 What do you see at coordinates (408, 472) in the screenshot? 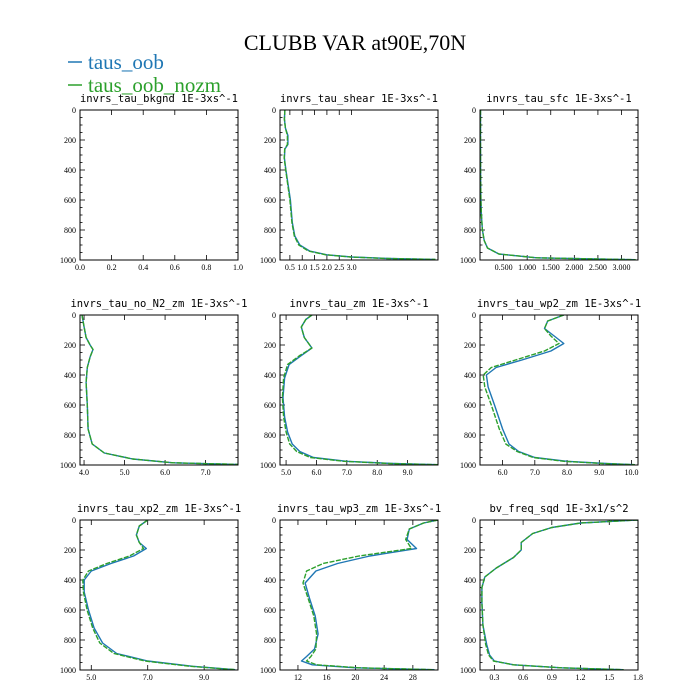
I see `x-tick-label: 9.0` at bounding box center [408, 472].